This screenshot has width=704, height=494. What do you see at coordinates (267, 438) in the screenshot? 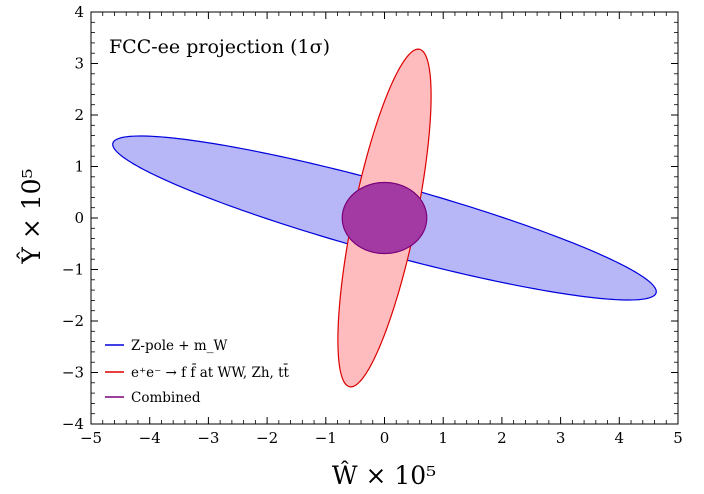
I see `x-tick-label--2: −2` at bounding box center [267, 438].